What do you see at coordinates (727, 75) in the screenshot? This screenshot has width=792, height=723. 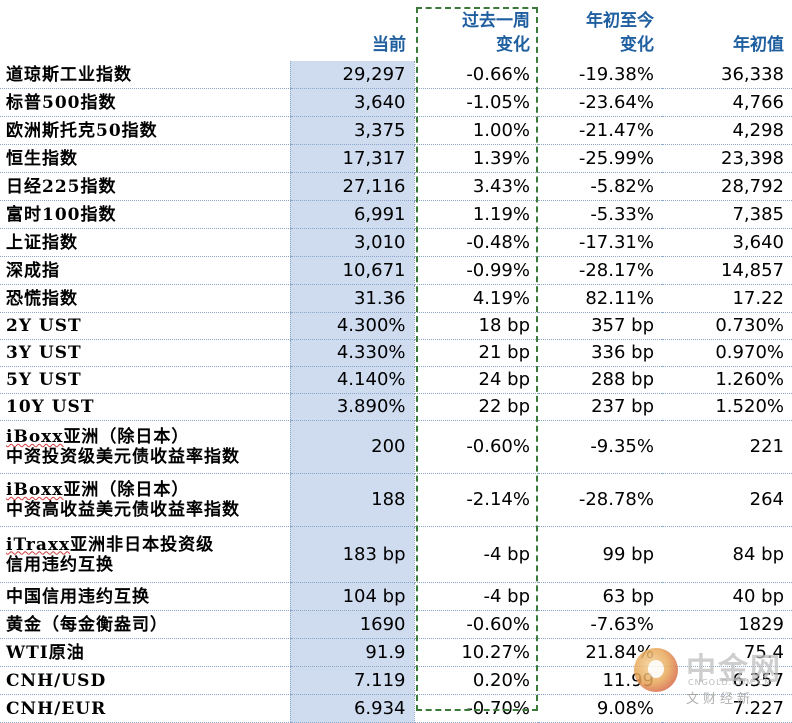 I see `row-start-value: 36,338` at bounding box center [727, 75].